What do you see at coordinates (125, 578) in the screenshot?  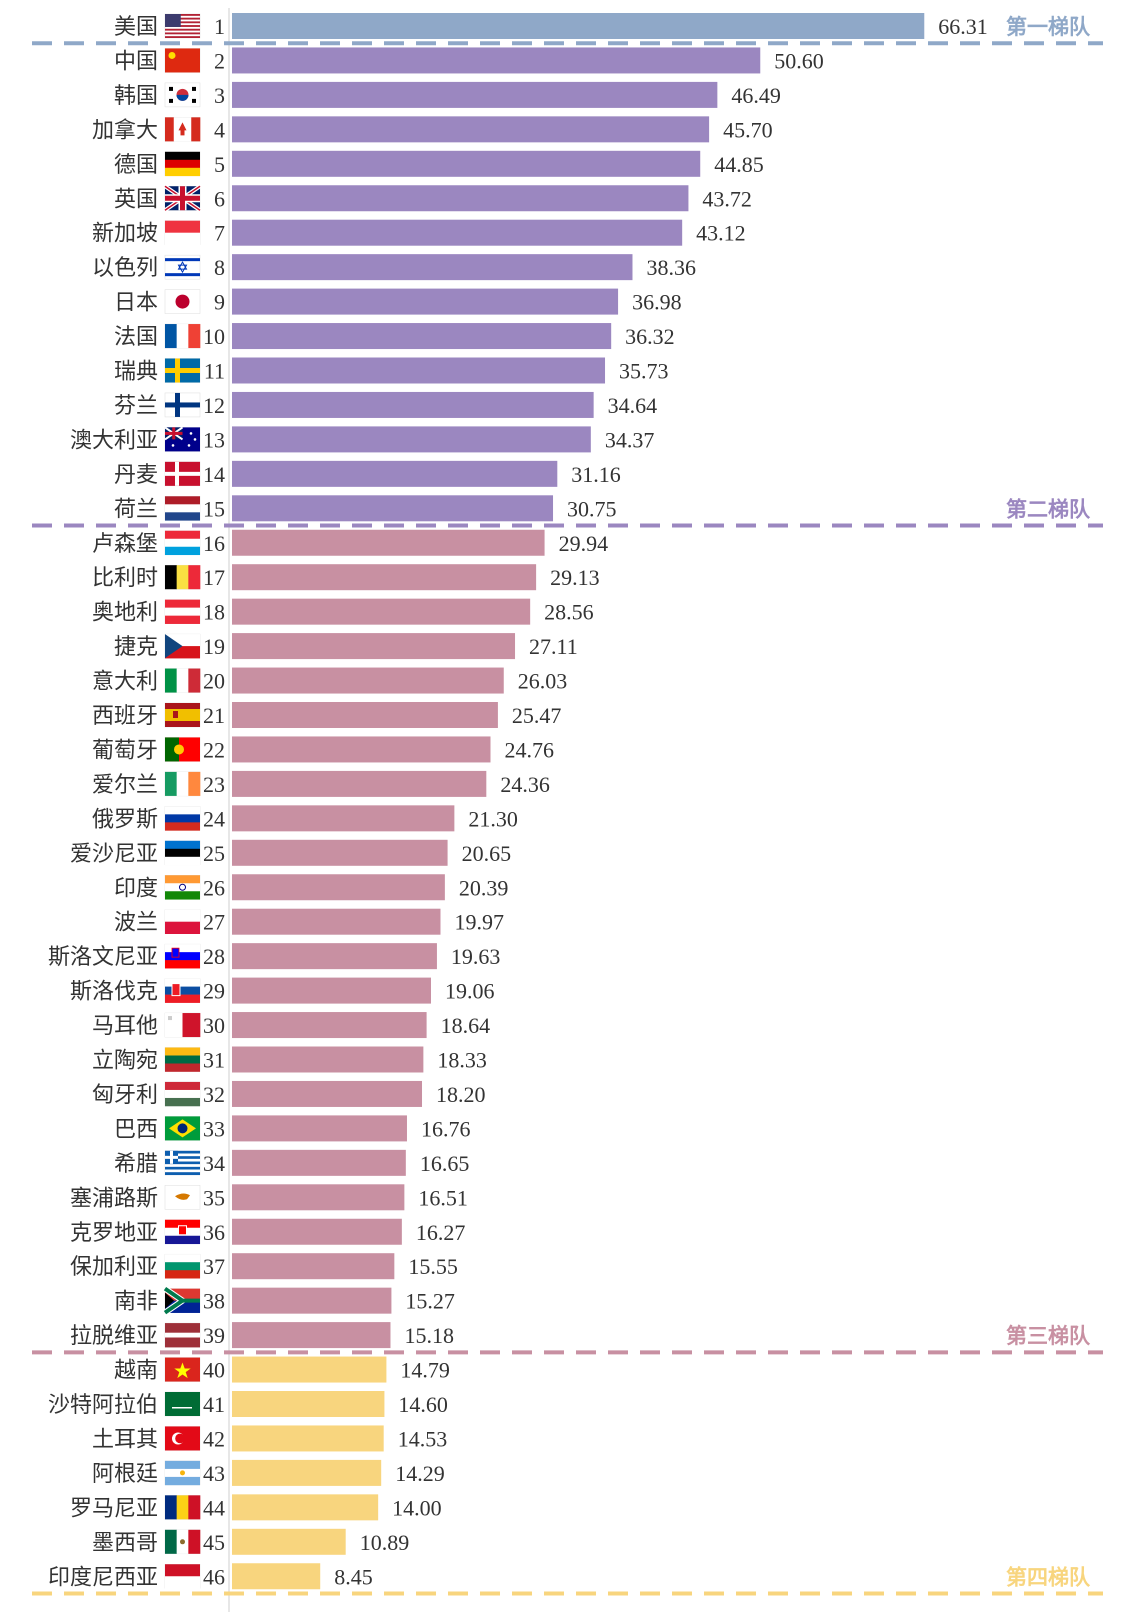 I see `country-name-label: 比利时` at bounding box center [125, 578].